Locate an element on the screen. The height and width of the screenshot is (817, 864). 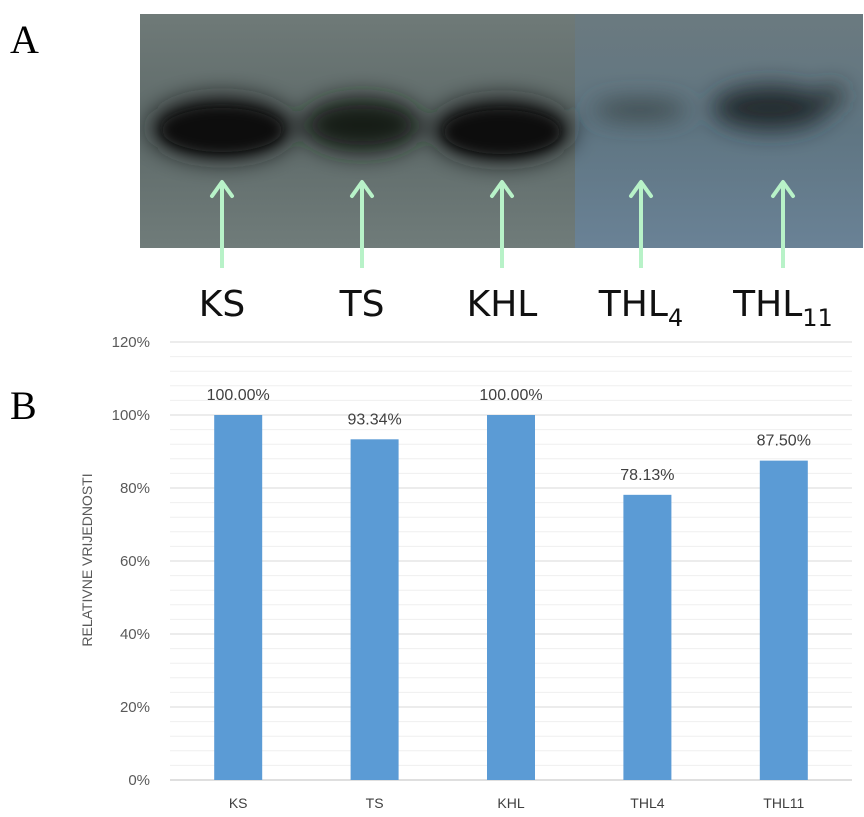
lane-label-main: KS is located at coordinates (222, 304).